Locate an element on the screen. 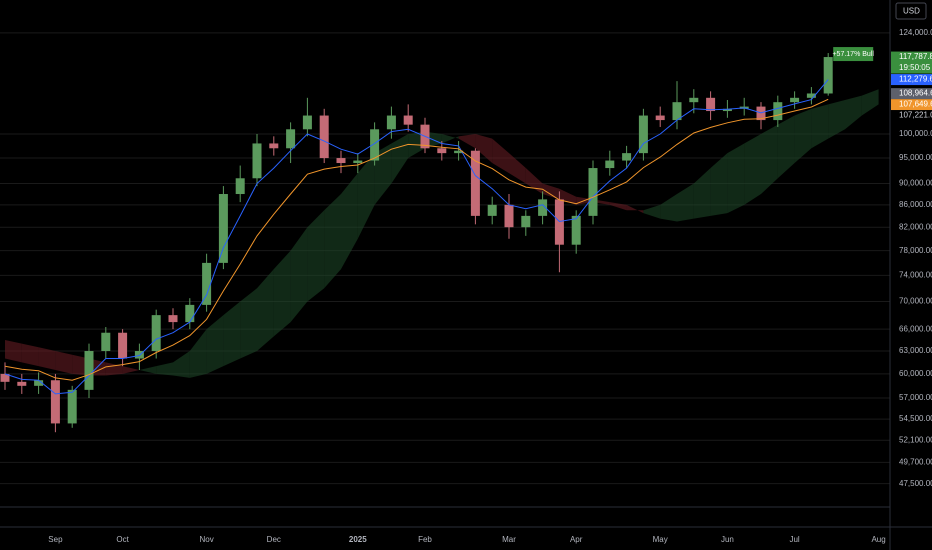  countdown: 19:50:05 is located at coordinates (915, 67).